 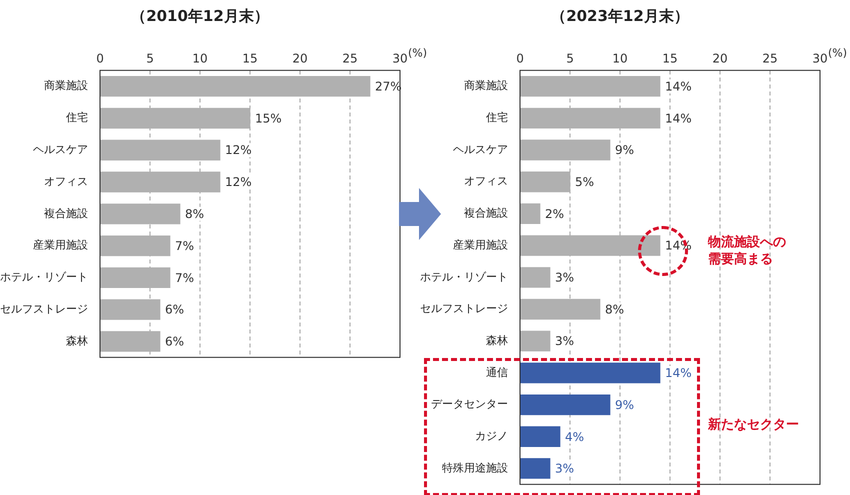 I want to click on chart-title: （2010年12月末）, so click(x=200, y=15).